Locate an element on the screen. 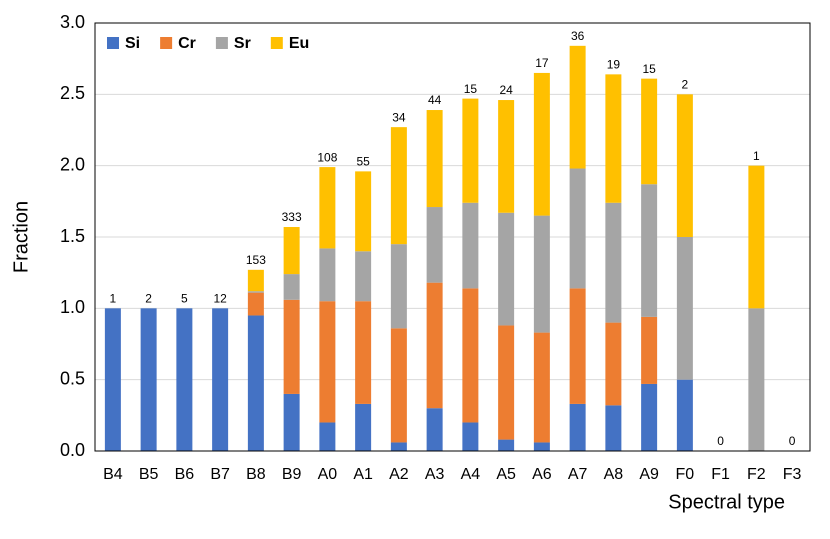 Image resolution: width=830 pixels, height=539 pixels. bar-label: 44 is located at coordinates (435, 100).